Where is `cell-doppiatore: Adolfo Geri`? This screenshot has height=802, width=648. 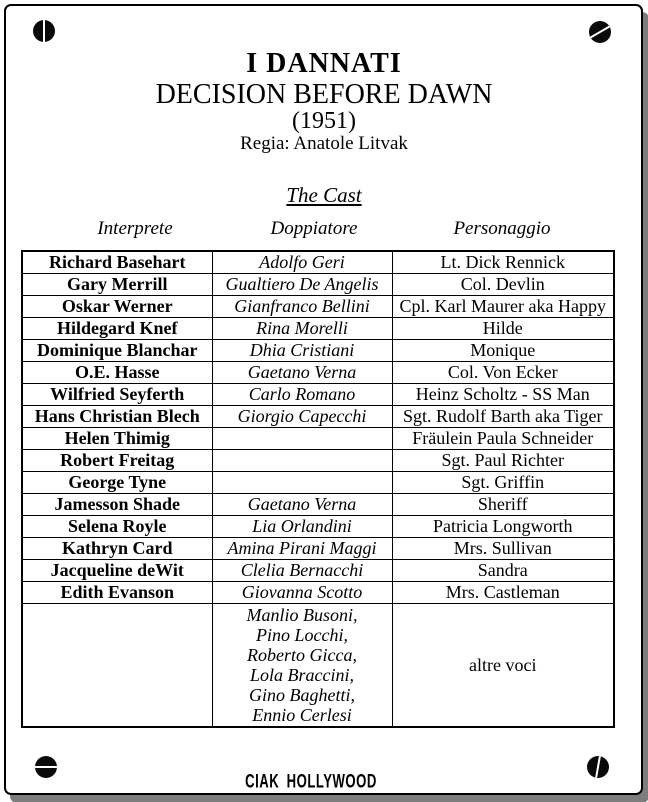 cell-doppiatore: Adolfo Geri is located at coordinates (302, 262).